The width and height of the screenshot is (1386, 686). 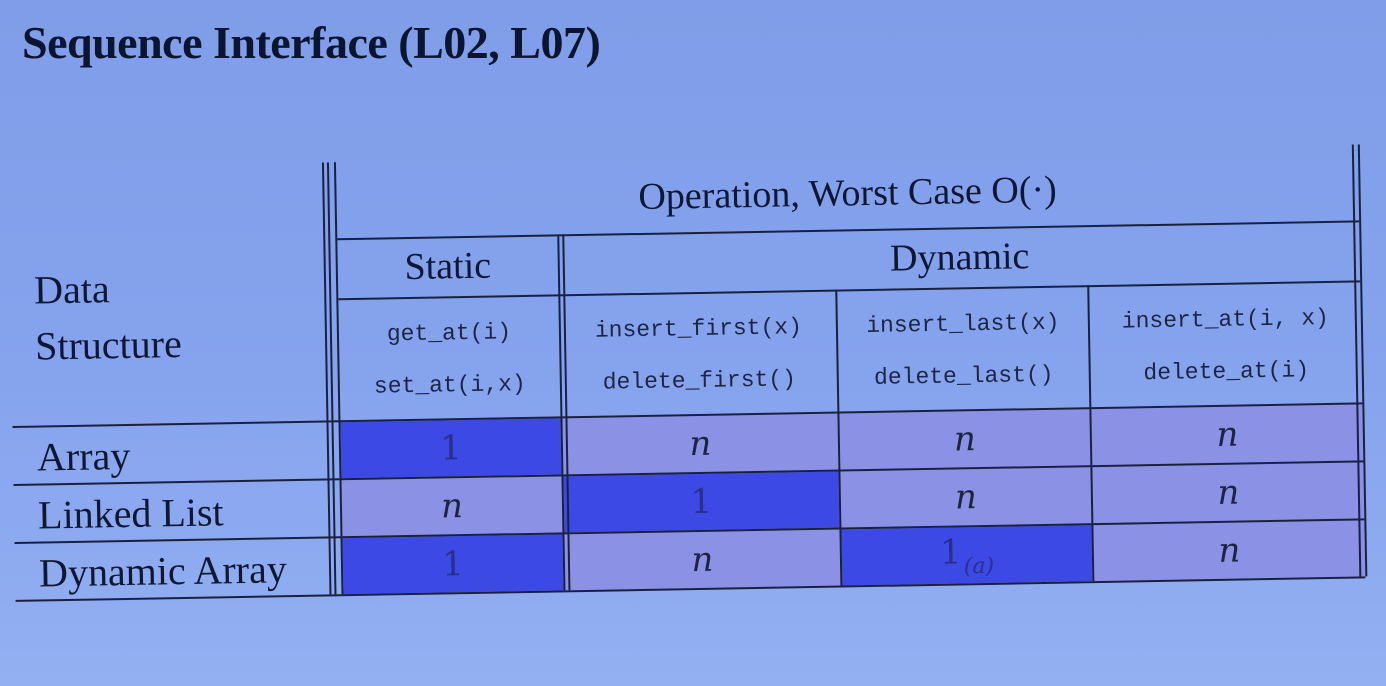 I want to click on cell-linkedlist-get-set: n, so click(x=452, y=506).